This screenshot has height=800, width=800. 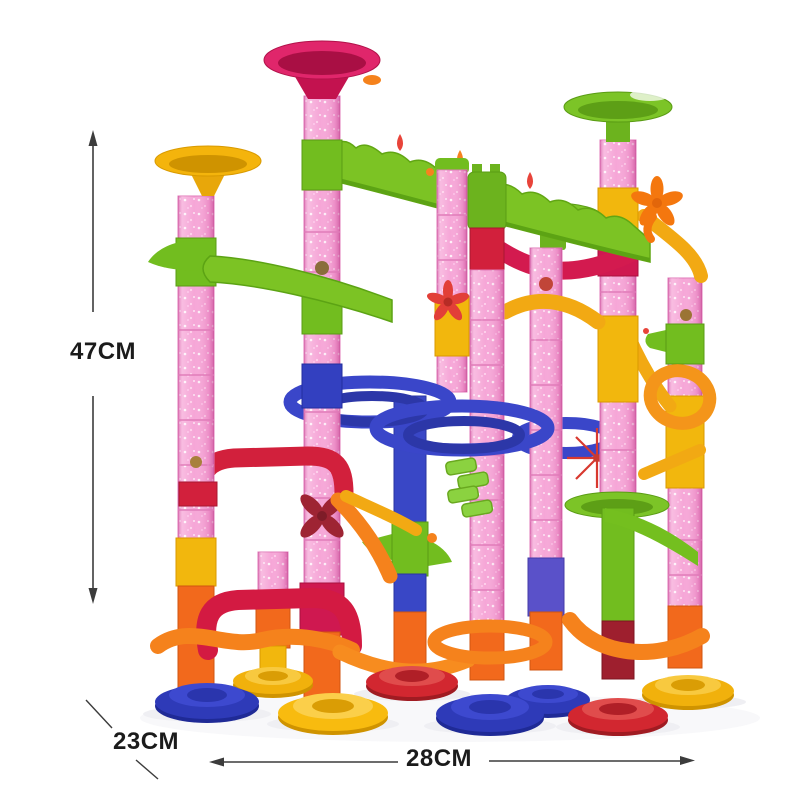 What do you see at coordinates (273, 613) in the screenshot?
I see `column-short-left` at bounding box center [273, 613].